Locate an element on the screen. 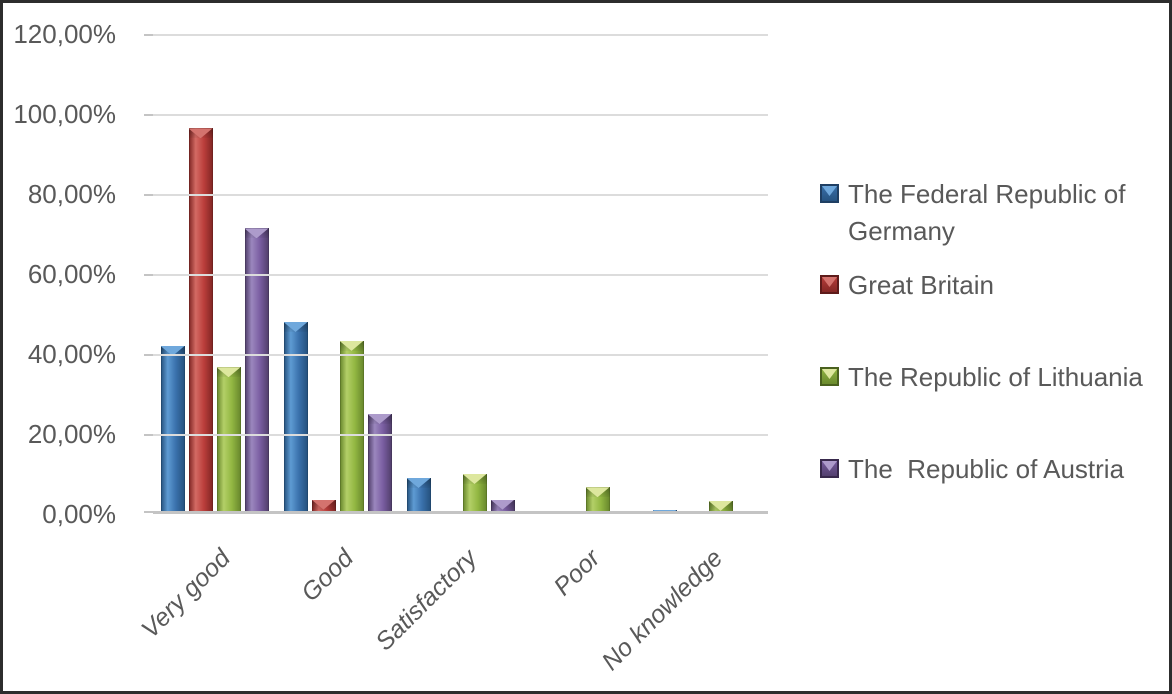 The height and width of the screenshot is (694, 1172). legend-label: Great Britain is located at coordinates (921, 285).